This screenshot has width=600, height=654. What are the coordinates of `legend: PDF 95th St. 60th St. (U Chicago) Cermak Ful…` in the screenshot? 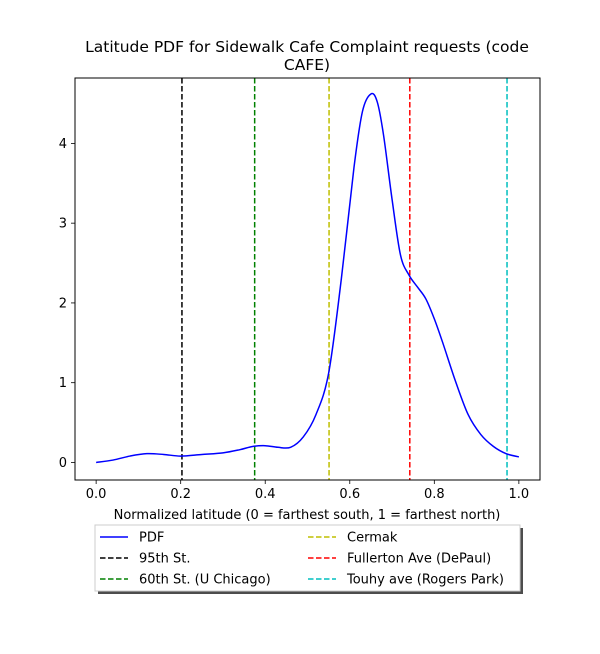 It's located at (308, 559).